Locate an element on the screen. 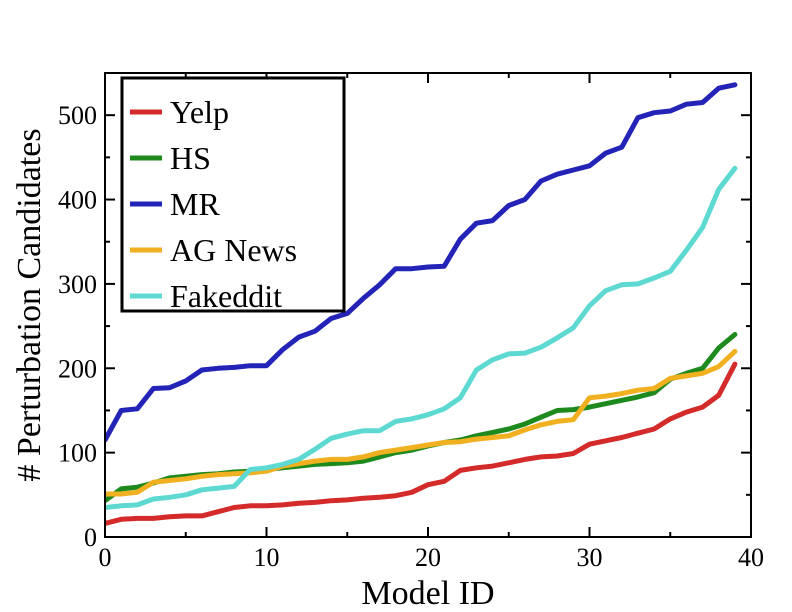  x-tick-label: 40 is located at coordinates (751, 557).